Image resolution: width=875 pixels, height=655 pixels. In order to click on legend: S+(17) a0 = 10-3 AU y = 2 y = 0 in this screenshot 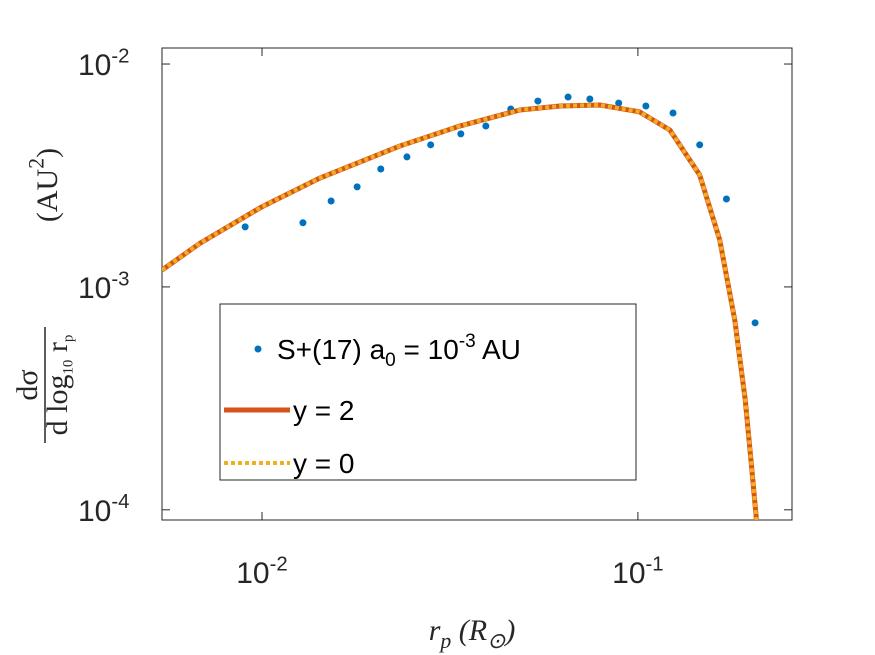, I will do `click(428, 392)`.